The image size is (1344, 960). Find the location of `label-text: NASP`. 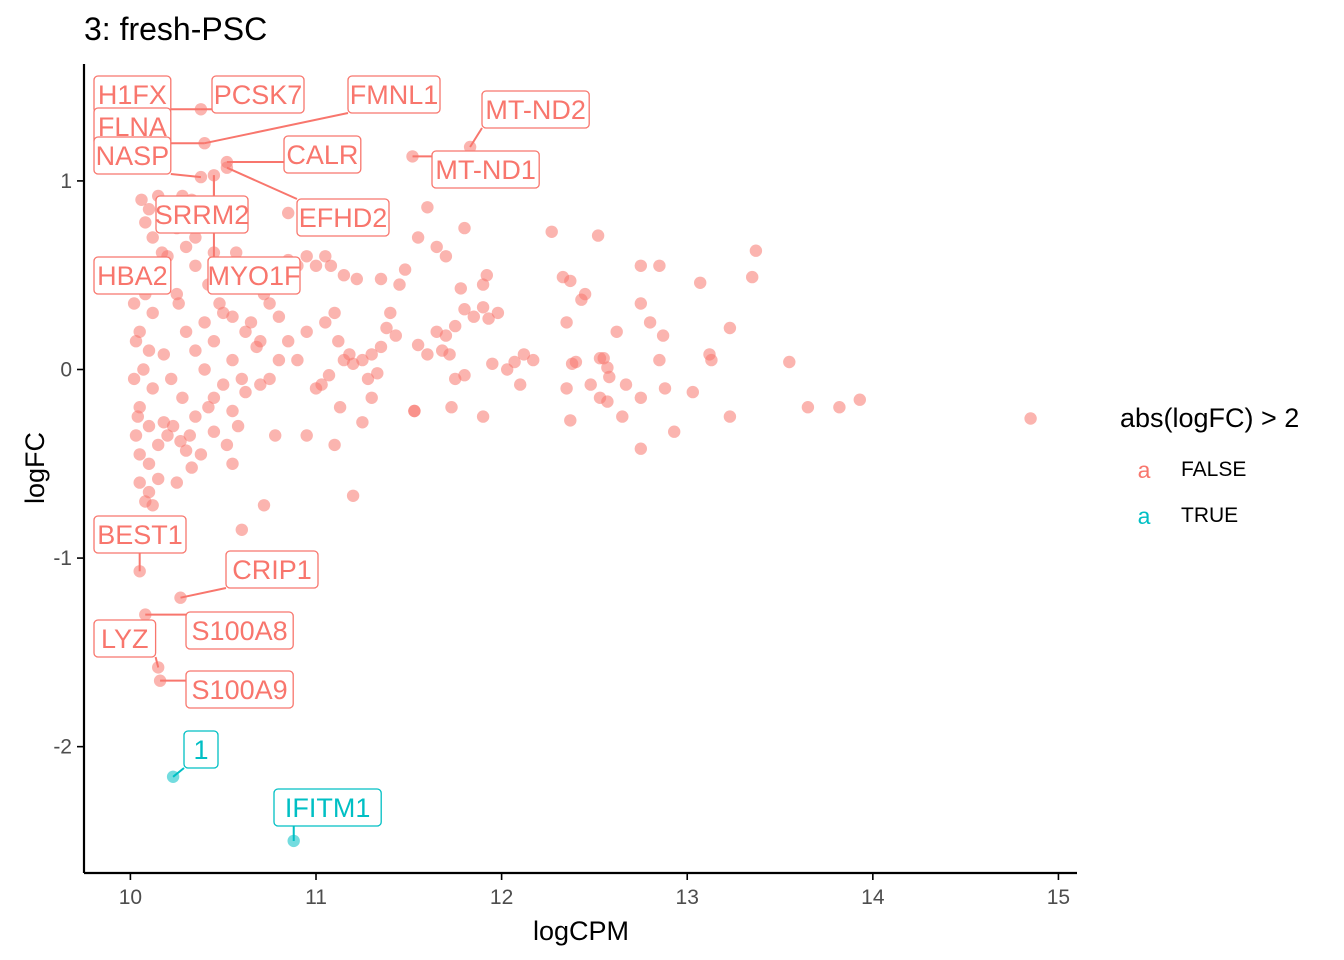

label-text: NASP is located at coordinates (133, 156).